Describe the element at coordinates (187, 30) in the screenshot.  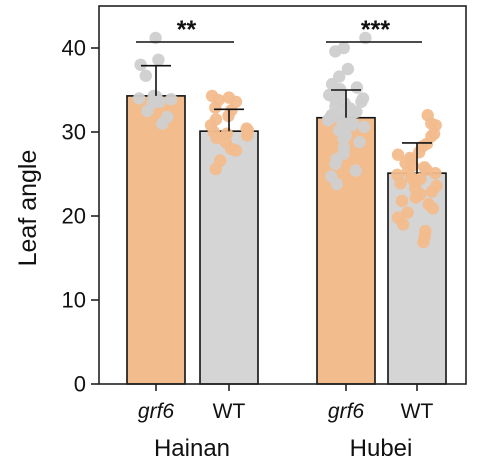
I see `significance-label: **` at that location.